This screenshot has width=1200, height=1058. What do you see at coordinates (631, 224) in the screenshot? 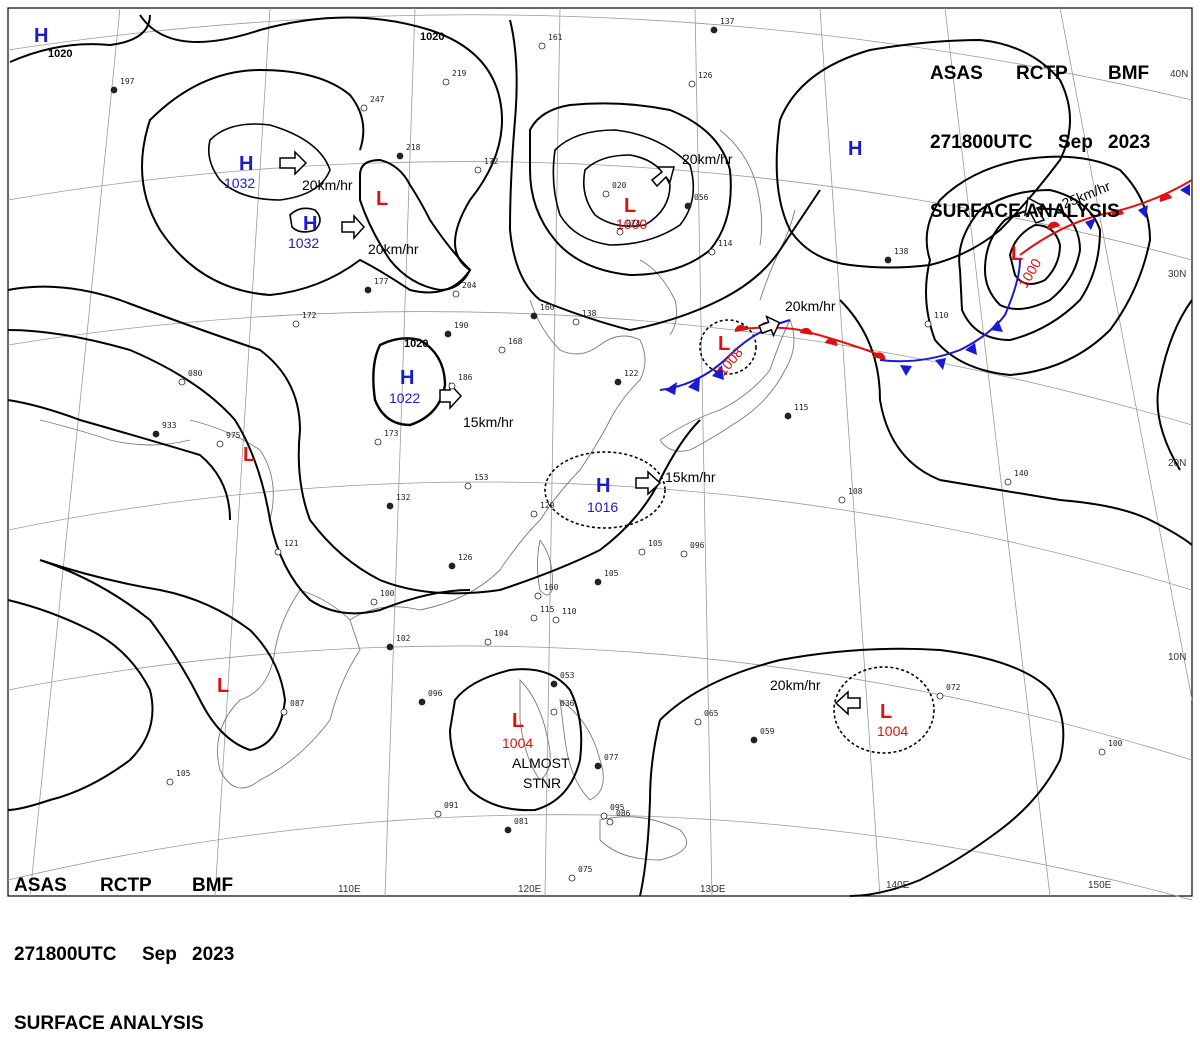
I see `low-center-value: 1000` at bounding box center [631, 224].